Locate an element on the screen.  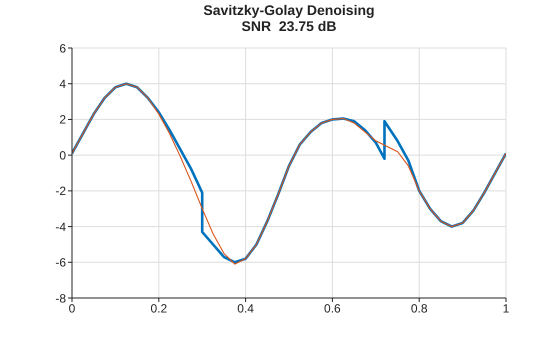
x-tick-label: 1 is located at coordinates (506, 309).